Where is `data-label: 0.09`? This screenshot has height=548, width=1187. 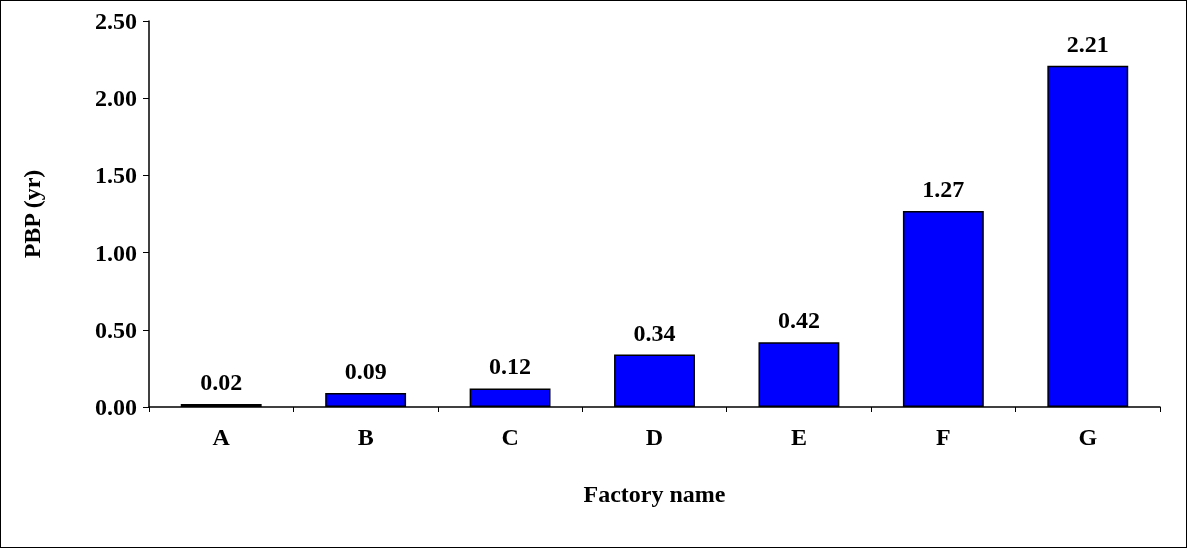
data-label: 0.09 is located at coordinates (365, 371).